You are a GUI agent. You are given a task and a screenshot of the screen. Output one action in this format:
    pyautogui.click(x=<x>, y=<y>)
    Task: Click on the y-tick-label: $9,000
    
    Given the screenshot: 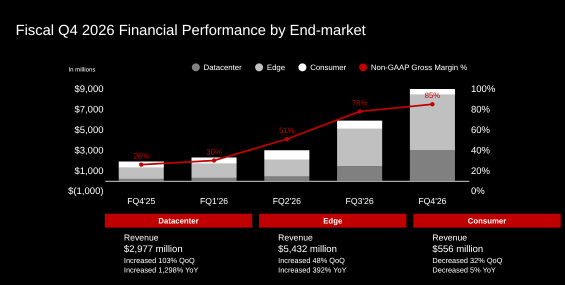 What is the action you would take?
    pyautogui.click(x=89, y=89)
    